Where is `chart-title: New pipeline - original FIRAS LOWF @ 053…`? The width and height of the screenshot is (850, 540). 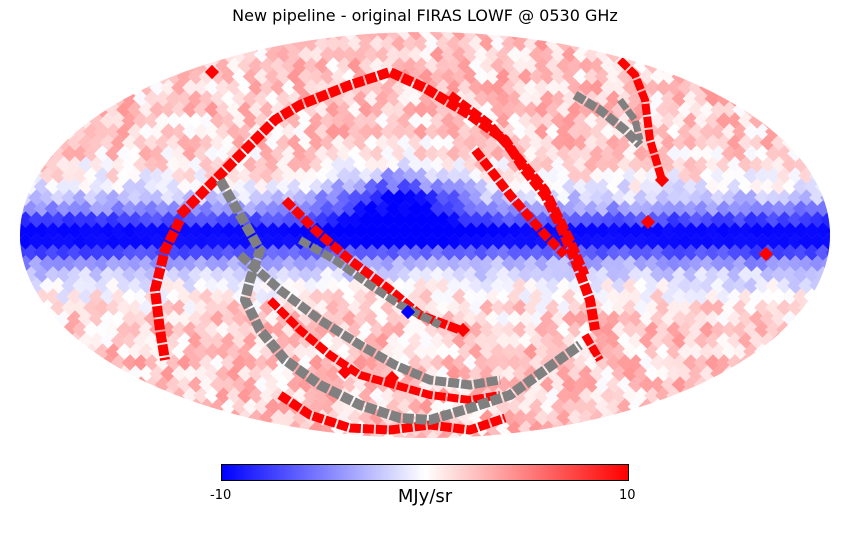 chart-title: New pipeline - original FIRAS LOWF @ 053… is located at coordinates (425, 15).